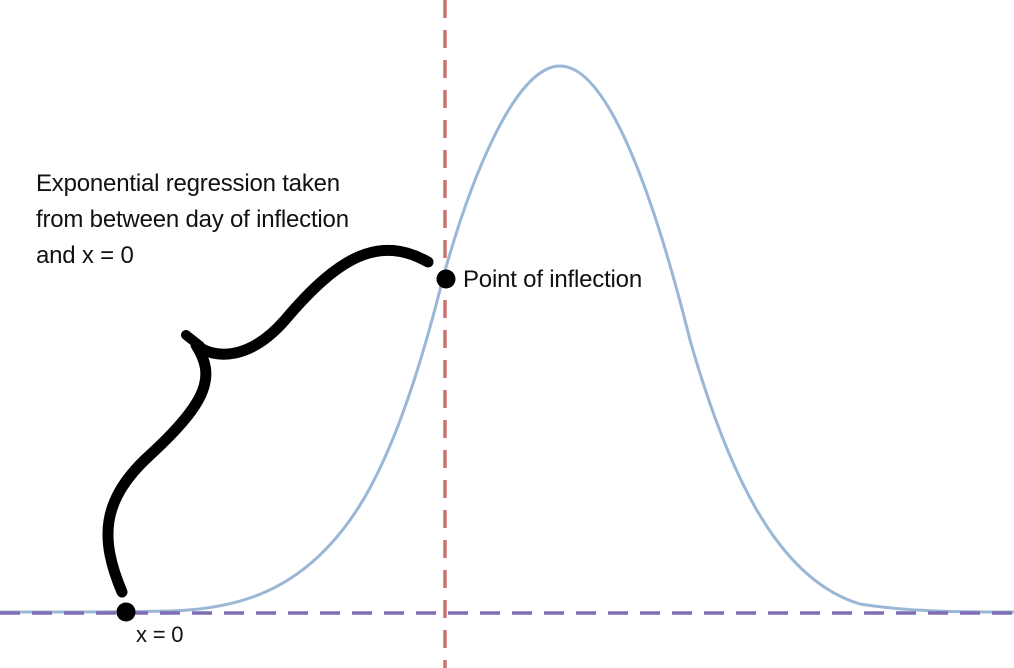  What do you see at coordinates (160, 634) in the screenshot?
I see `origin-label: x = 0` at bounding box center [160, 634].